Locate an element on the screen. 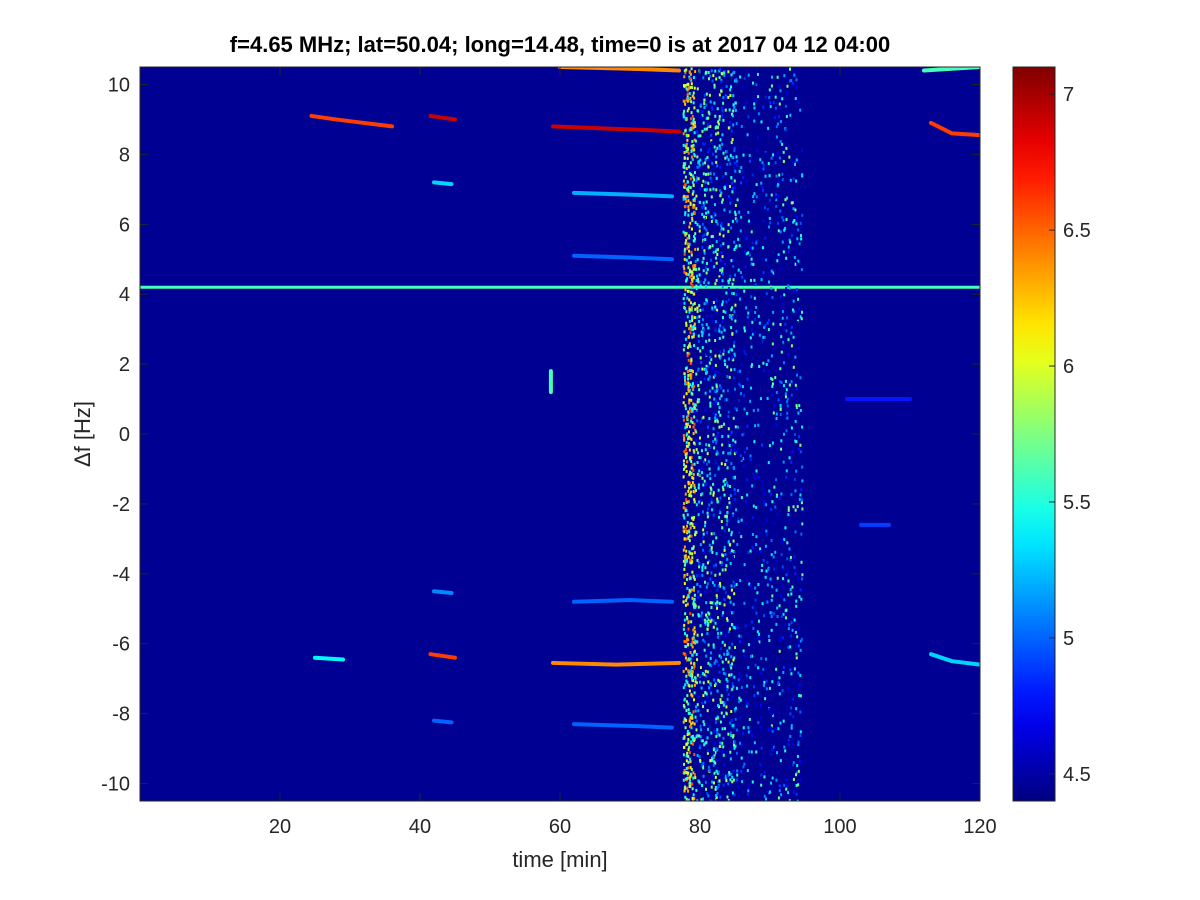  y-tick-label: -4 is located at coordinates (121, 575).